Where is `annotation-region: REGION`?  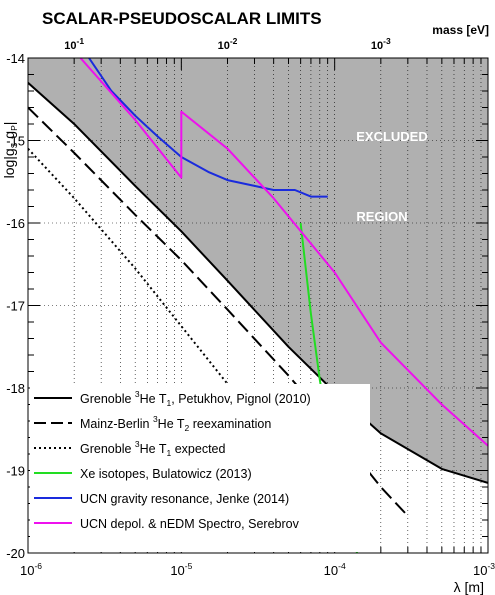
annotation-region: REGION is located at coordinates (381, 216).